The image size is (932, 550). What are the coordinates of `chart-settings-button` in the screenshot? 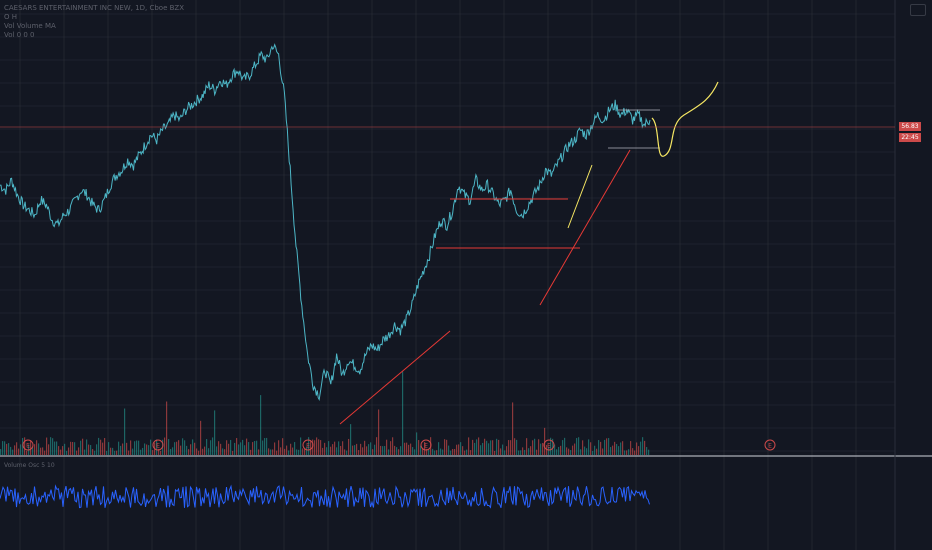 It's located at (918, 10).